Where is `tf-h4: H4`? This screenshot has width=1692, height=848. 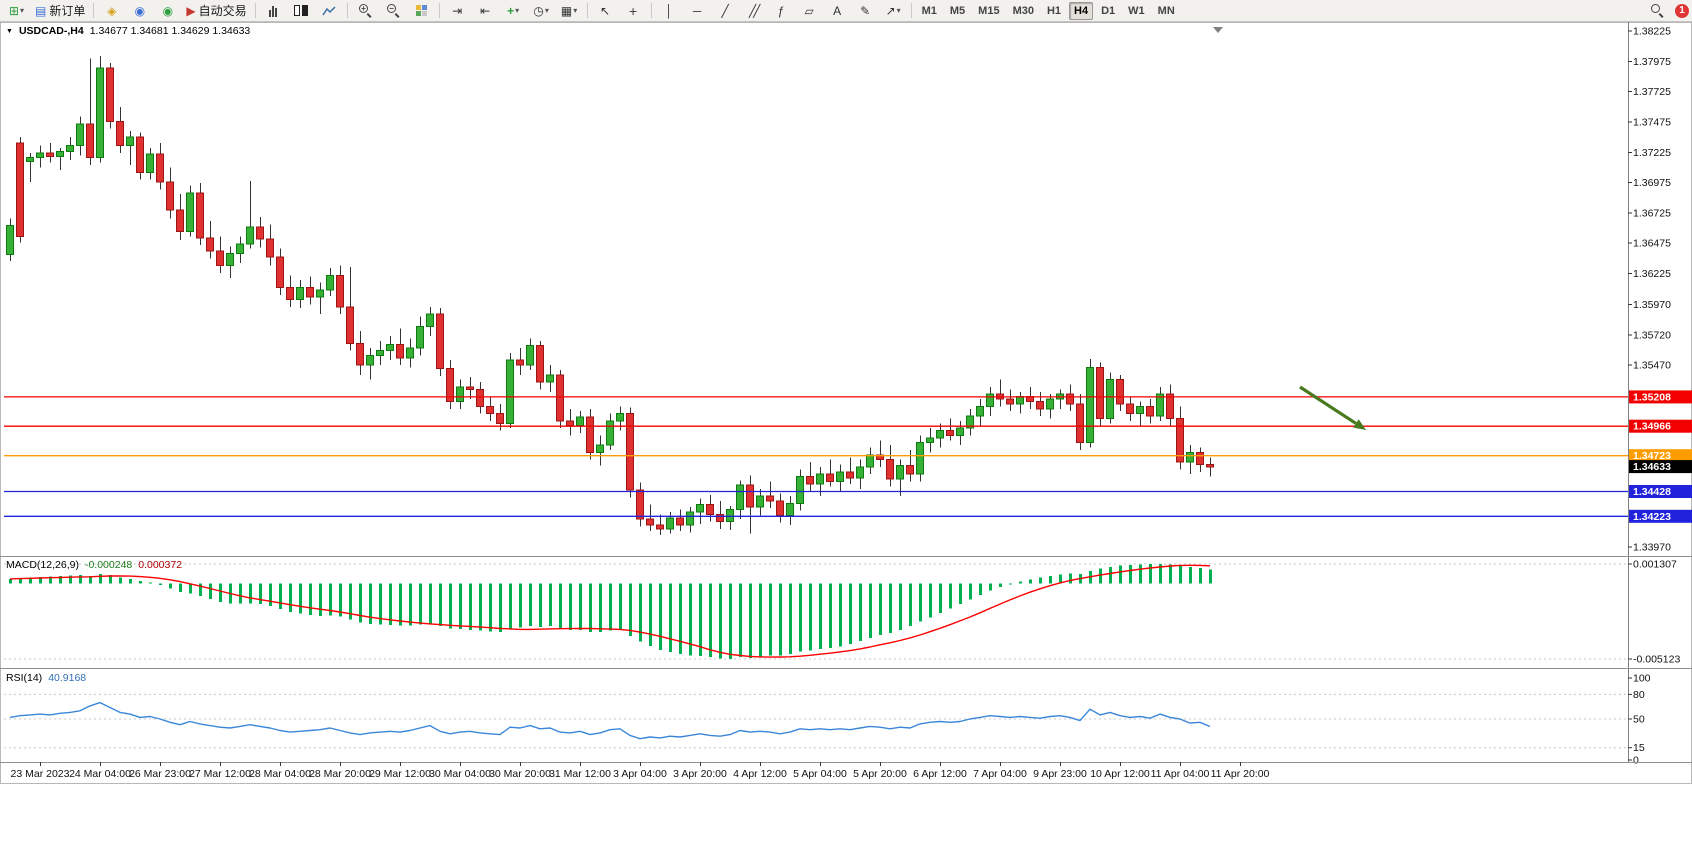 tf-h4: H4 is located at coordinates (1081, 10).